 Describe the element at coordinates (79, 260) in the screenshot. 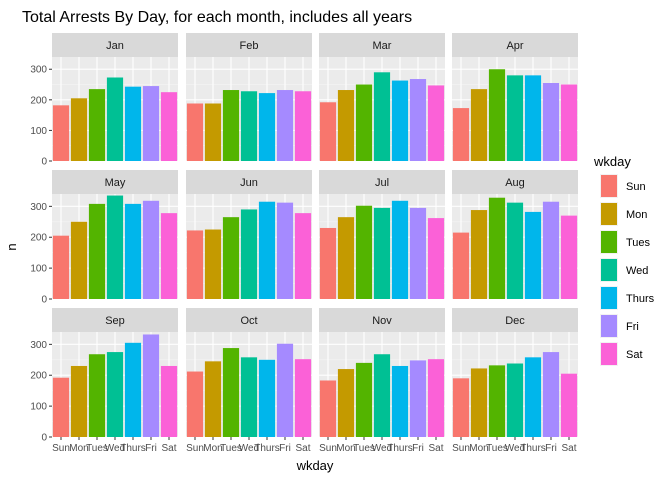

I see `bar-may-mon` at that location.